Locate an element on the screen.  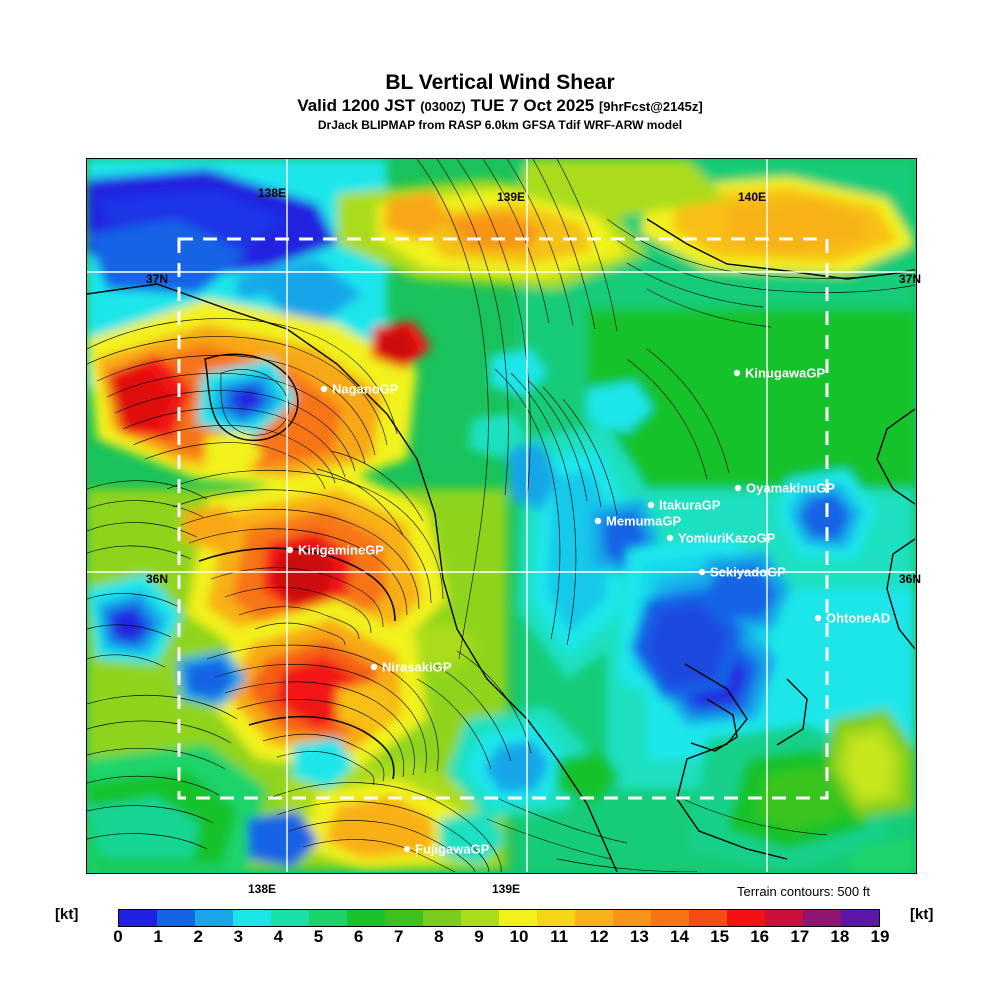
lon-label-top-140e: 140E is located at coordinates (752, 197).